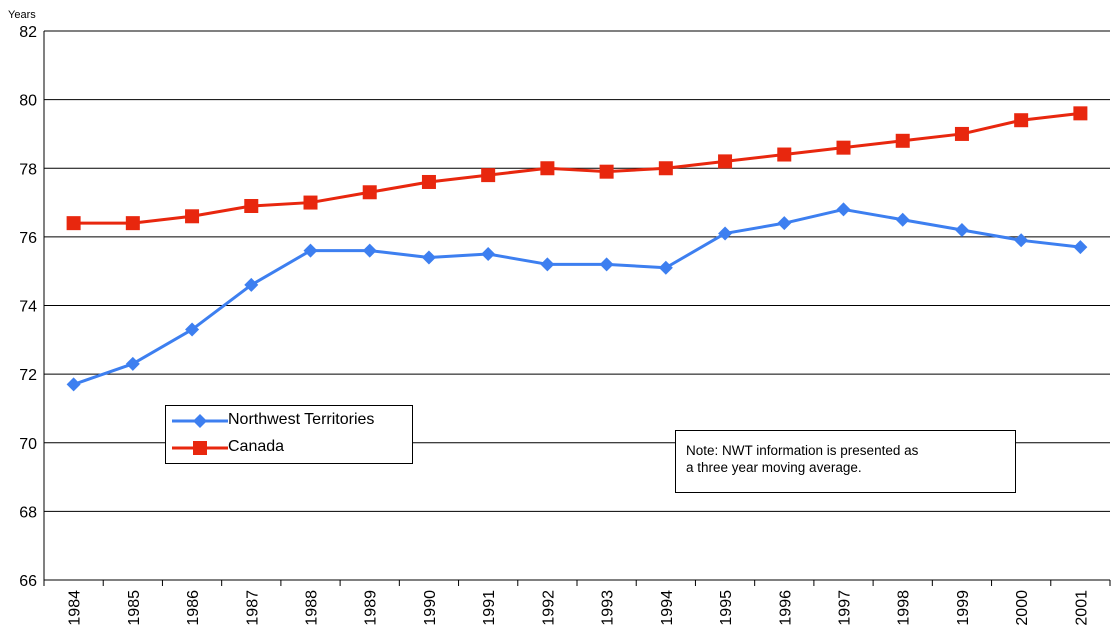 The width and height of the screenshot is (1113, 637). Describe the element at coordinates (371, 608) in the screenshot. I see `x-tick-label: 1989` at that location.